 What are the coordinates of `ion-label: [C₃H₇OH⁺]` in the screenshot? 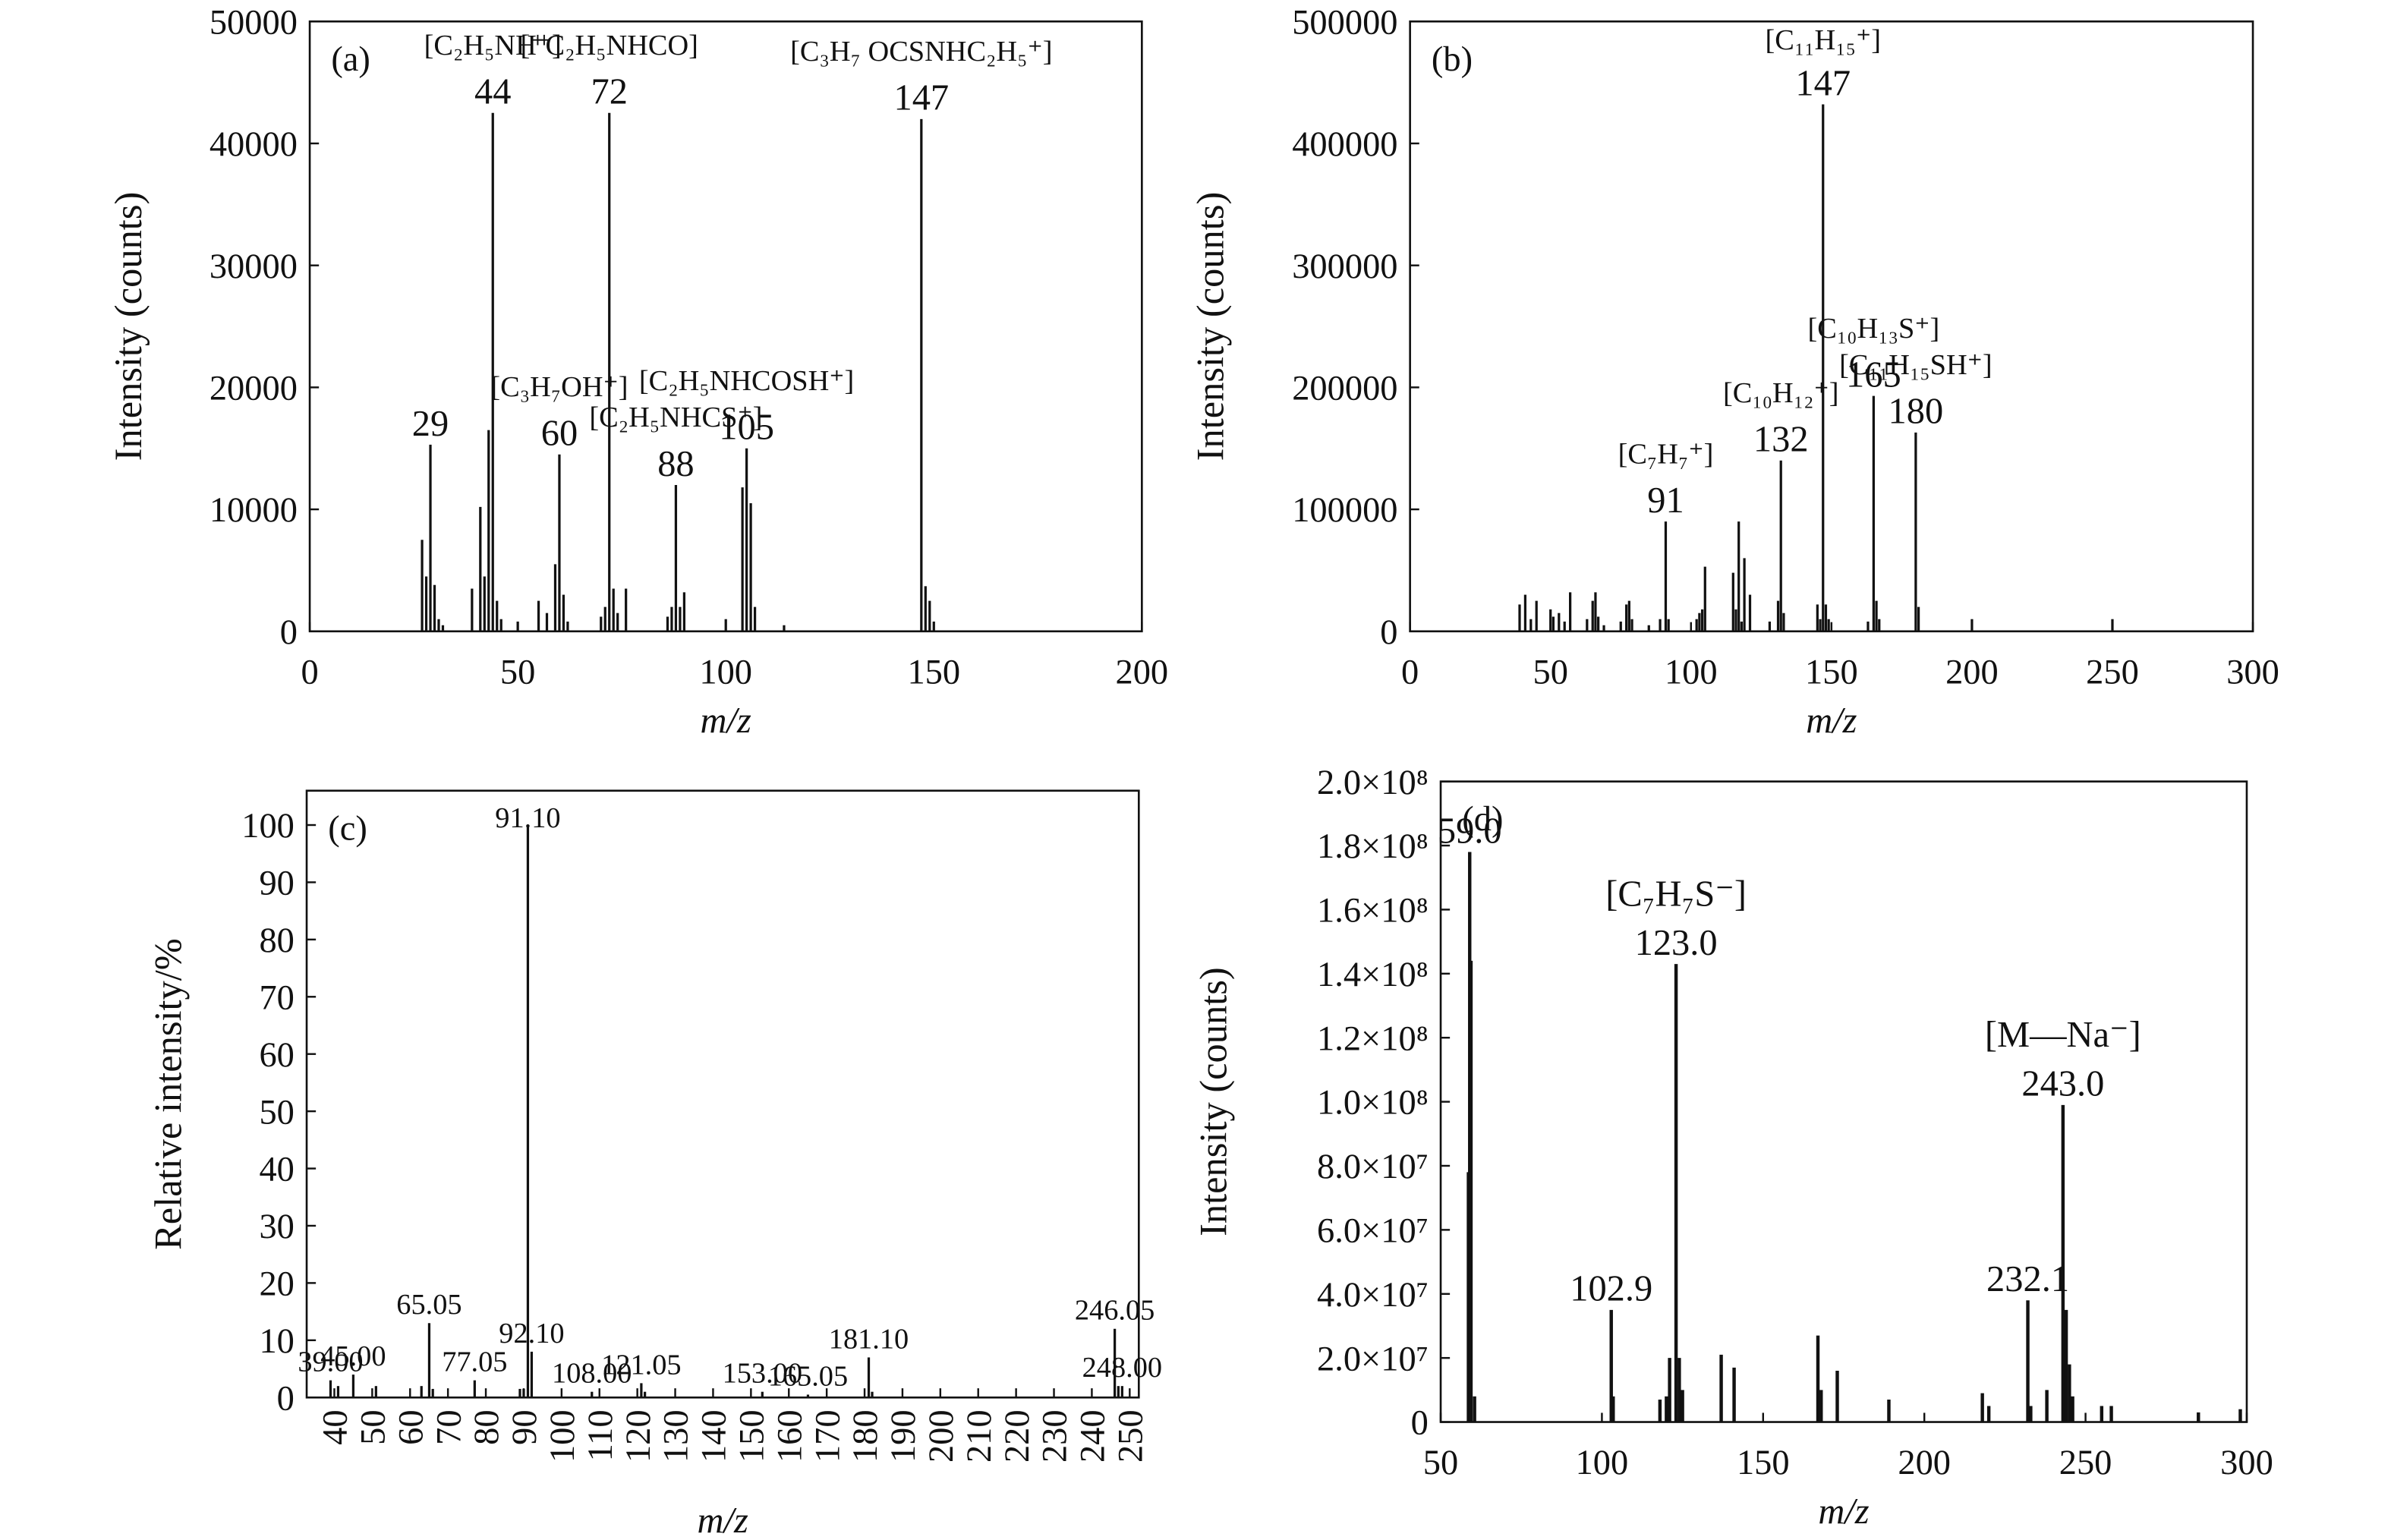 It's located at (559, 387).